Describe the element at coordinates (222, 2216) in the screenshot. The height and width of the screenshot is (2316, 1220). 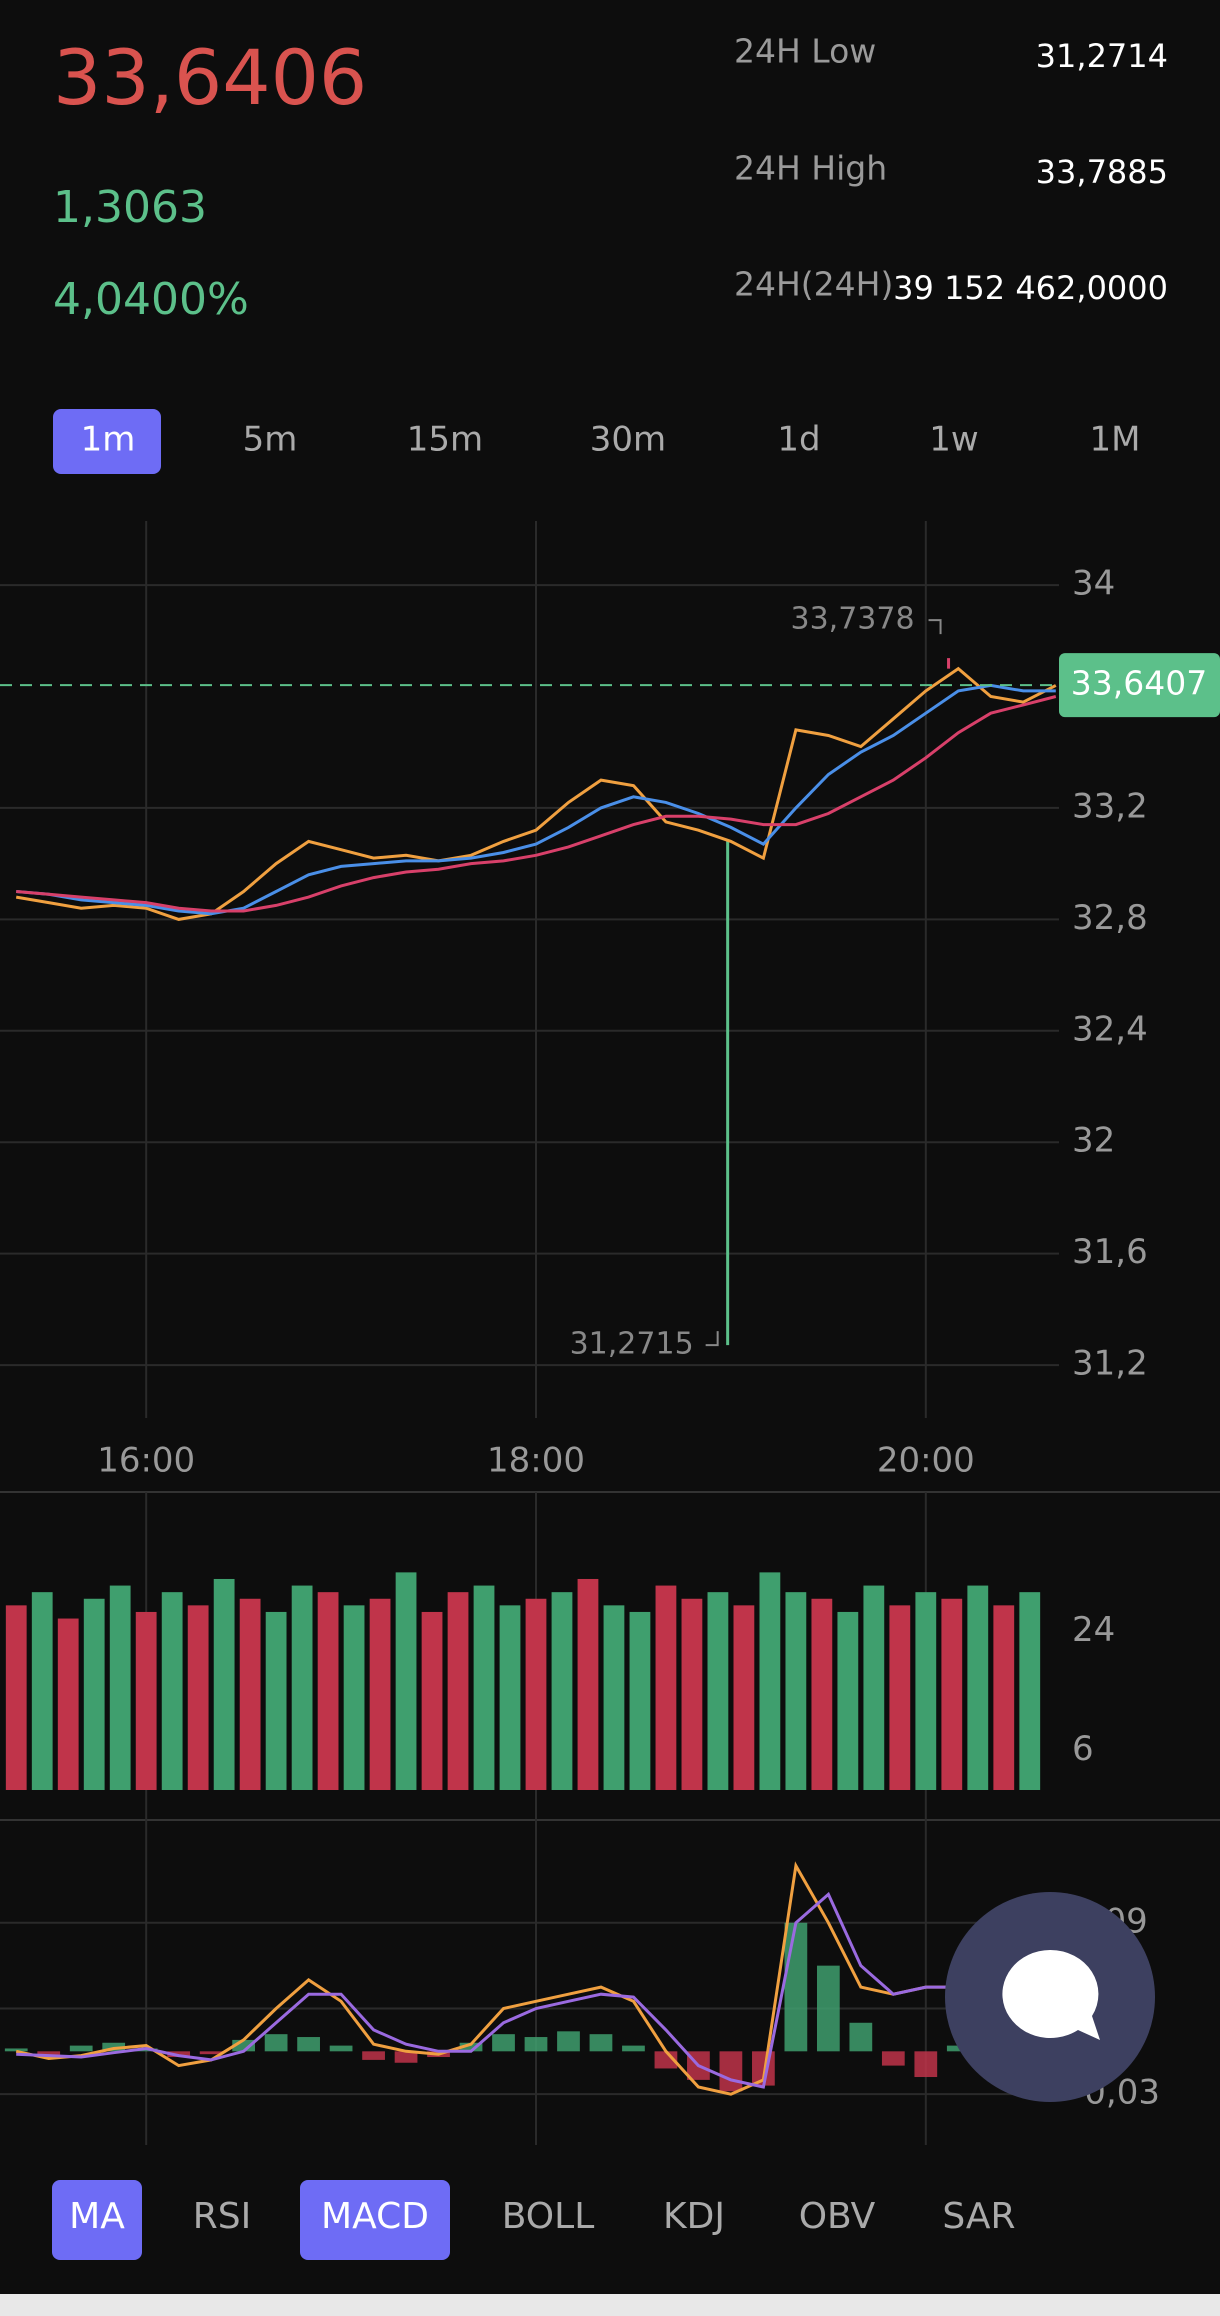
I see `indicator-tab: RSI` at that location.